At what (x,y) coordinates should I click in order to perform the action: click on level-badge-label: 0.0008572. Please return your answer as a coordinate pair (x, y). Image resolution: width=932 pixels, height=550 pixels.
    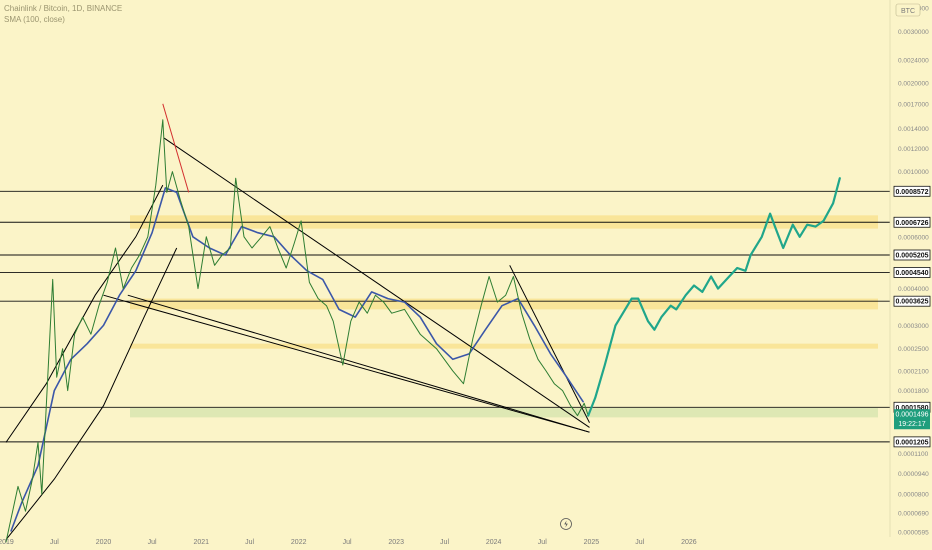
    Looking at the image, I should click on (911, 192).